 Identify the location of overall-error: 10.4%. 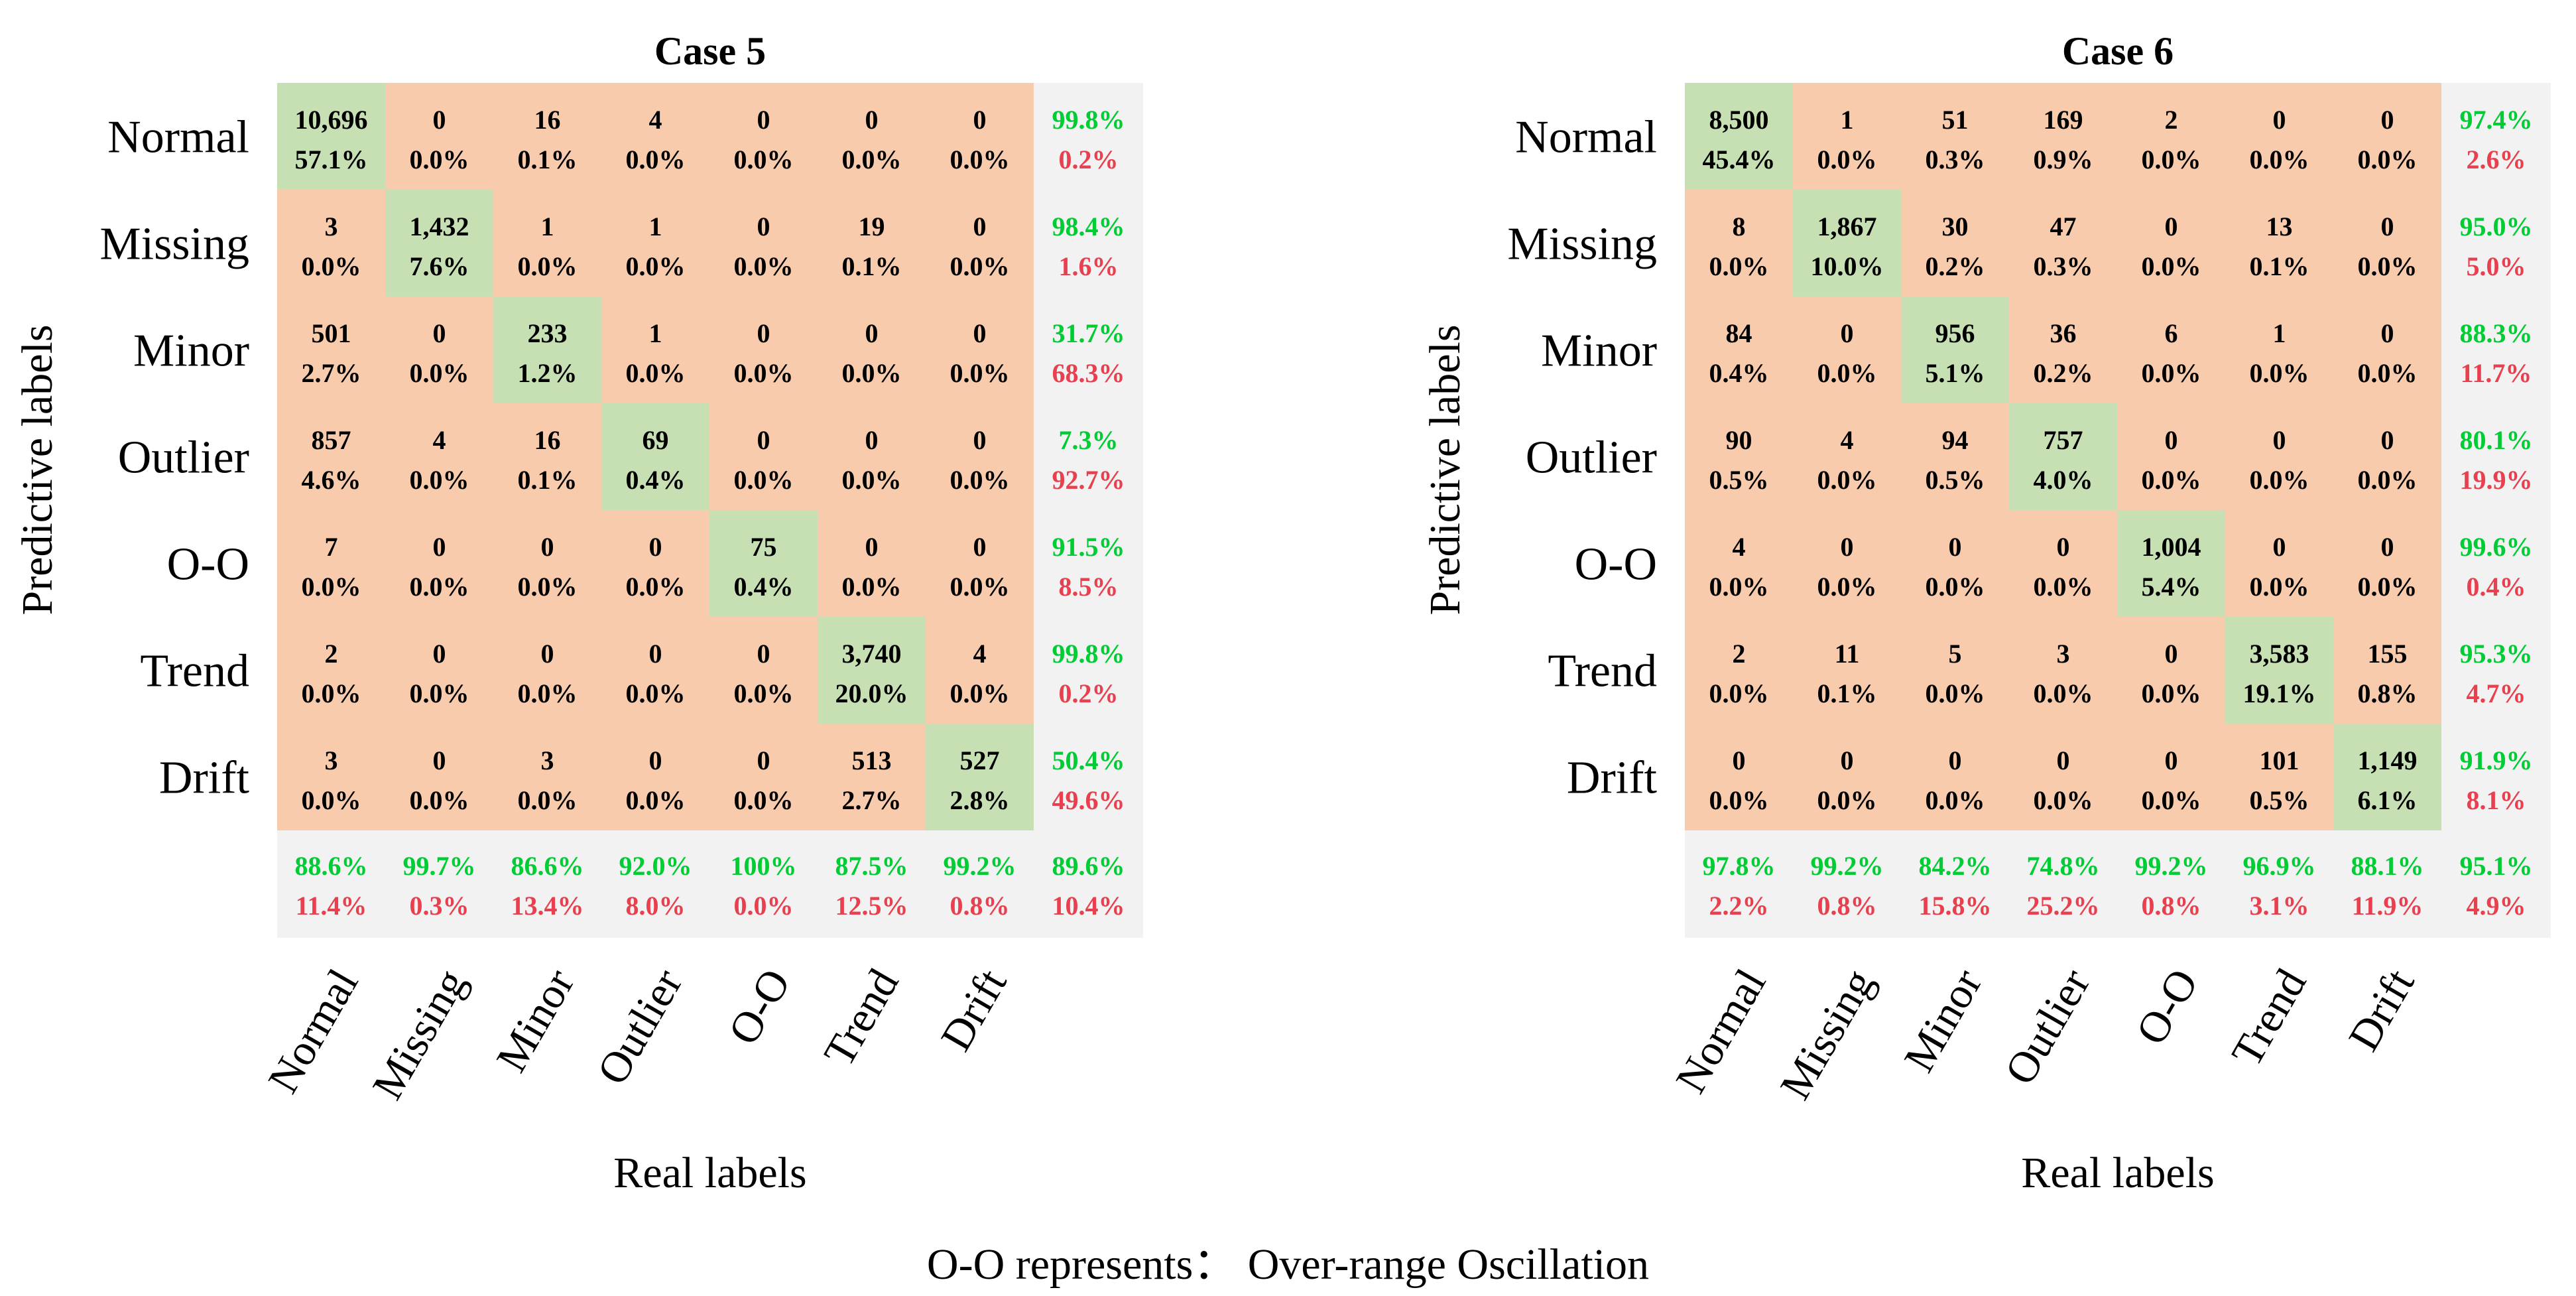
(1088, 906).